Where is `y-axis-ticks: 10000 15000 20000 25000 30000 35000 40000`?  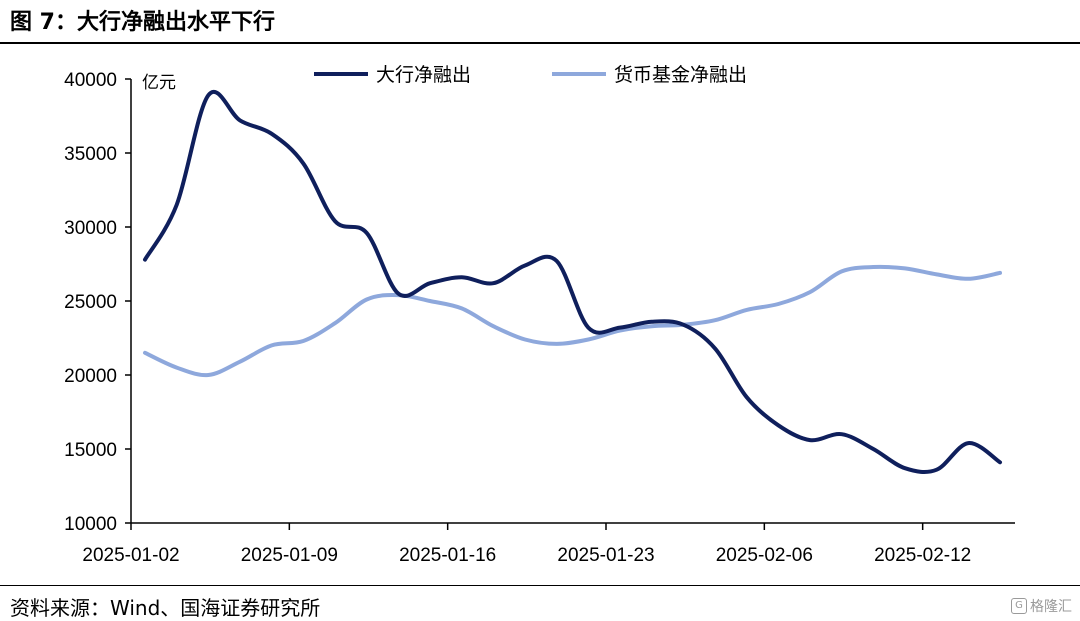 y-axis-ticks: 10000 15000 20000 25000 30000 35000 40000 is located at coordinates (97, 302).